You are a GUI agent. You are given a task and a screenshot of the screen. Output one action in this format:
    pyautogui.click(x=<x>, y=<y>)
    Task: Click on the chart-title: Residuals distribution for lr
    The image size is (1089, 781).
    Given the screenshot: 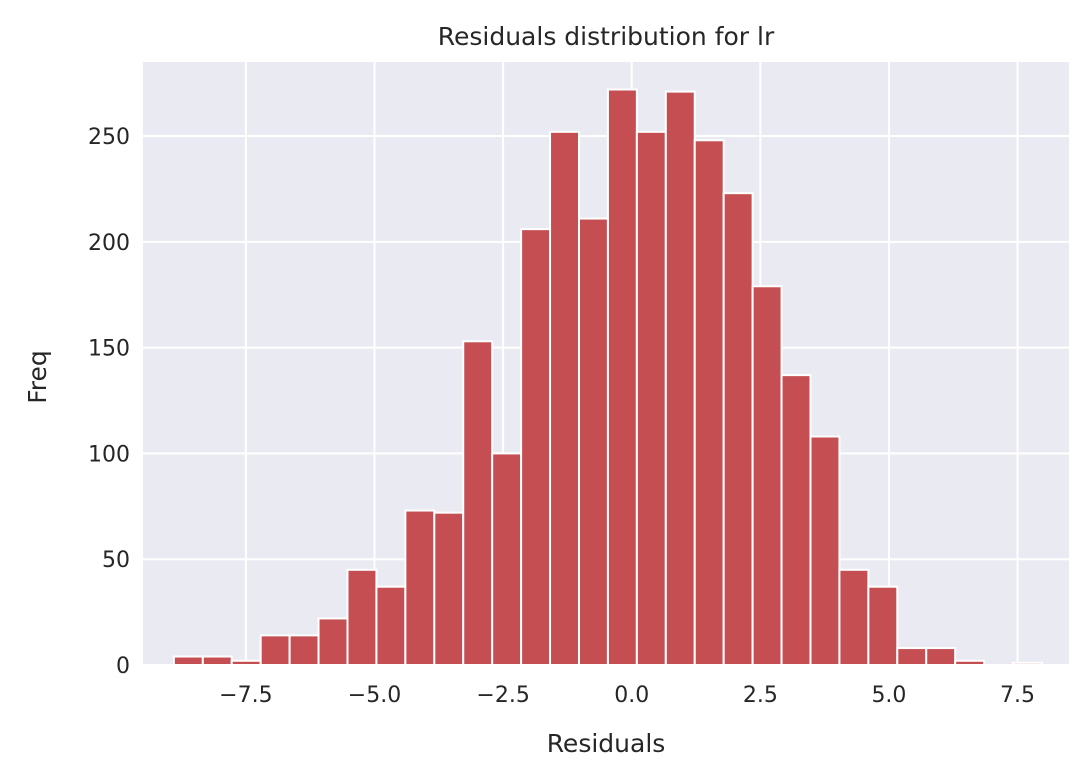 What is the action you would take?
    pyautogui.click(x=606, y=36)
    